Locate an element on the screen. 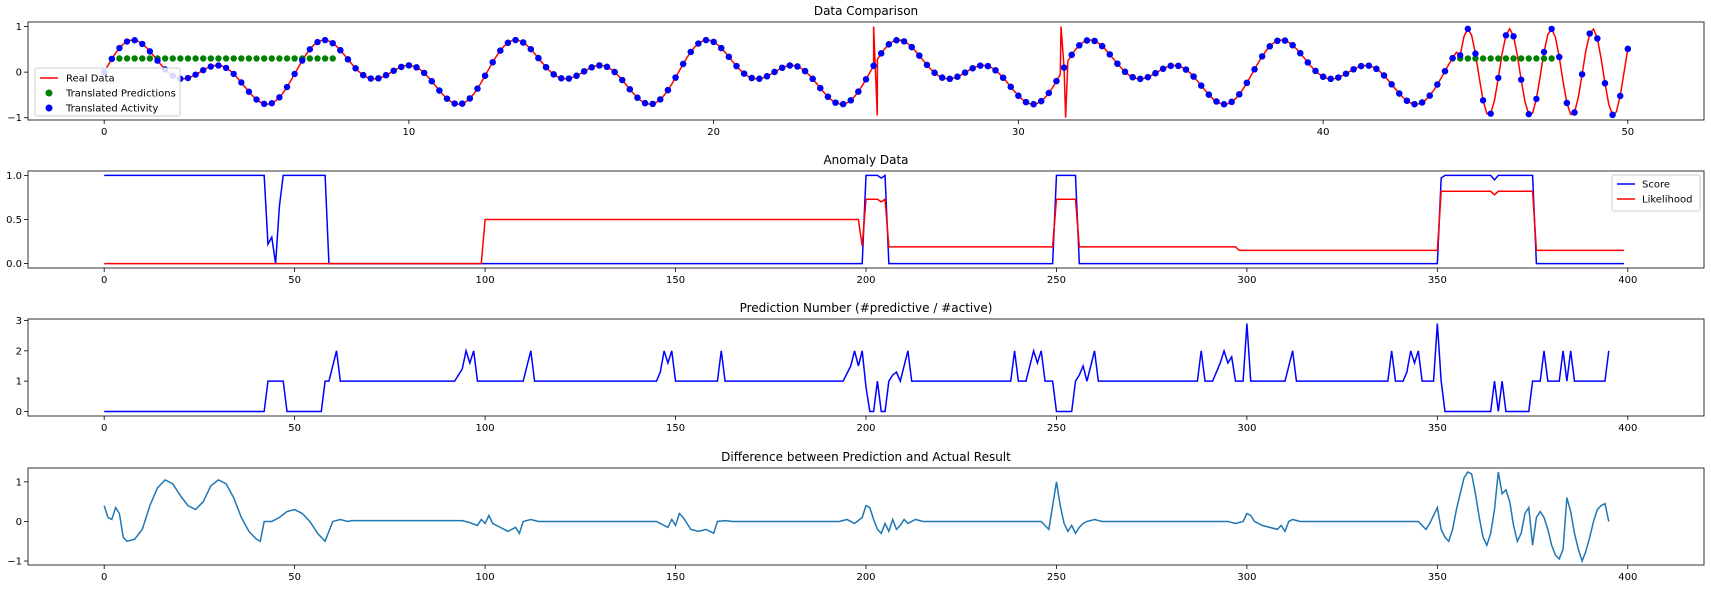  x-tick-label: 30 is located at coordinates (1018, 132).